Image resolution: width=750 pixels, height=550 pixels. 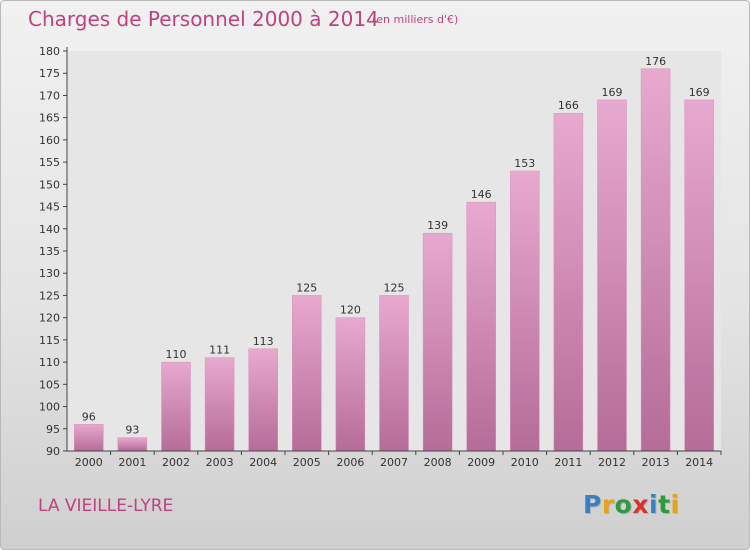 I want to click on x-tick-label-2008: 2008, so click(x=438, y=462).